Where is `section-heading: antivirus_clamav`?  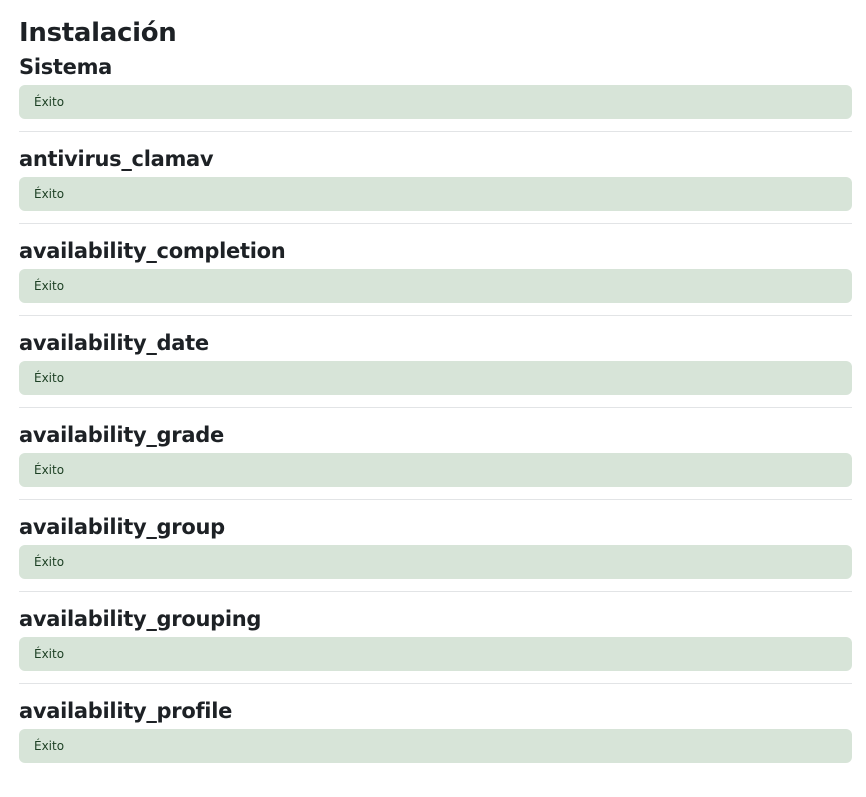 section-heading: antivirus_clamav is located at coordinates (116, 159).